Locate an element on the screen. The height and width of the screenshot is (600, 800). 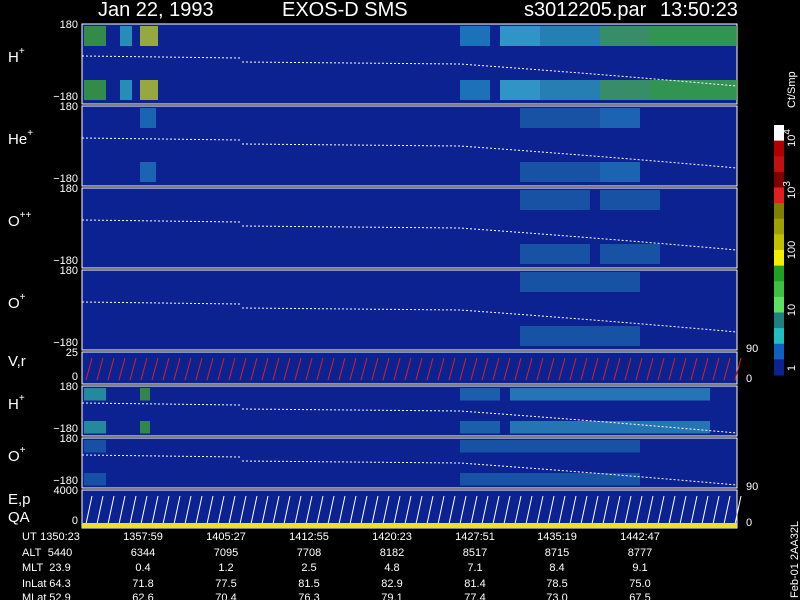
table-cell: 81.4 is located at coordinates (474, 584).